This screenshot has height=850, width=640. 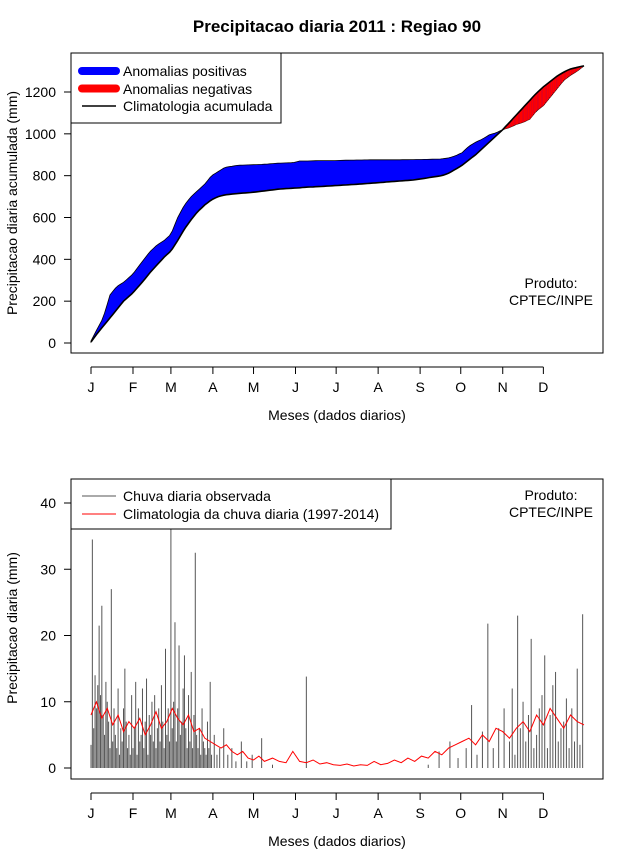 What do you see at coordinates (40, 134) in the screenshot?
I see `y-tick-label: 1000` at bounding box center [40, 134].